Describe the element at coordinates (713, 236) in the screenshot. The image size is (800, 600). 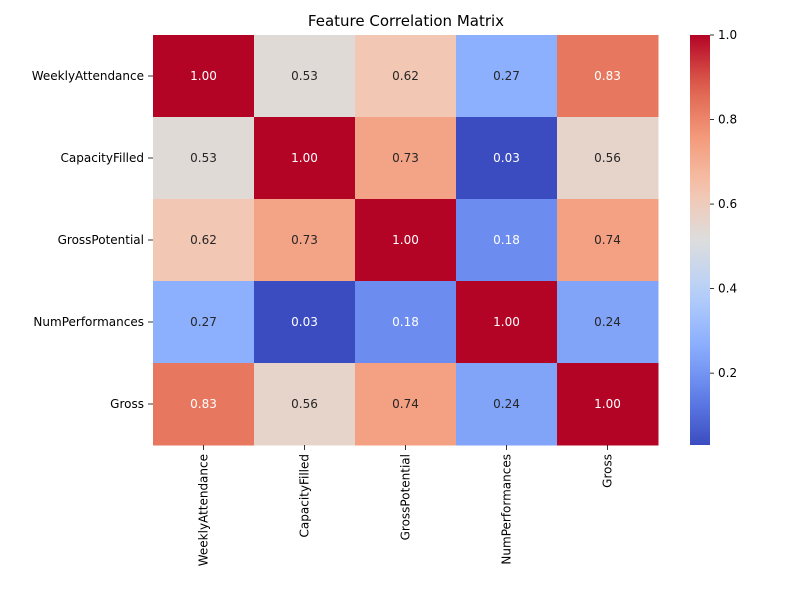
I see `colorbar: 0.2 0.4 0.6 0.8 1.0` at that location.